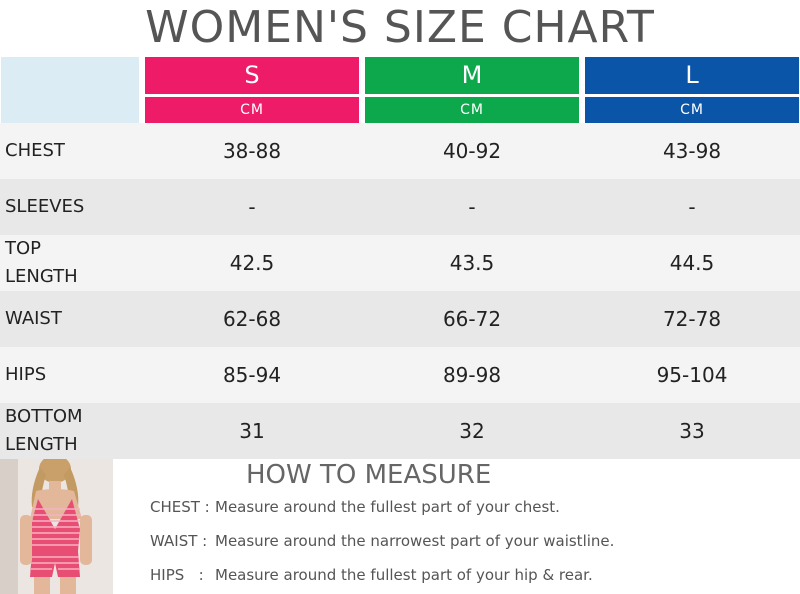 The image size is (800, 594). I want to click on measure-key: CHEST :, so click(180, 507).